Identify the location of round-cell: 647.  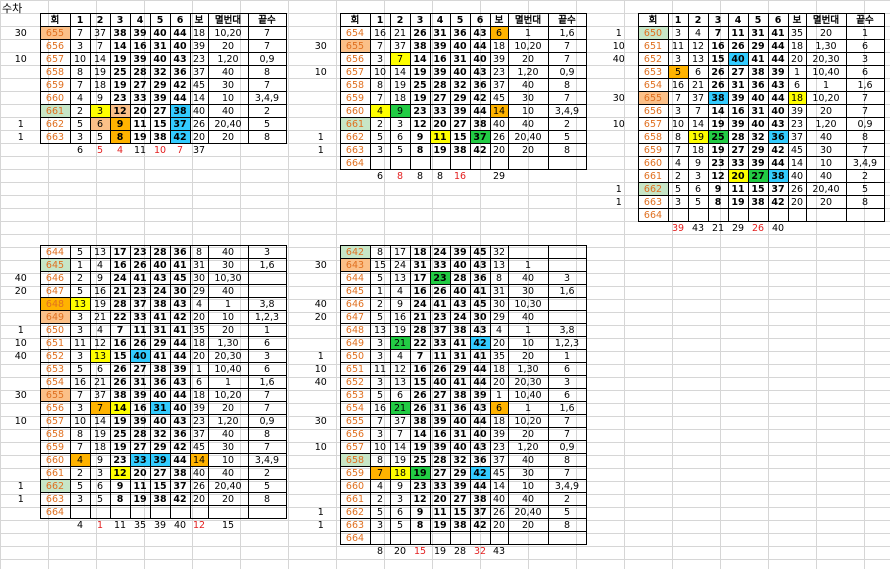
(55, 291).